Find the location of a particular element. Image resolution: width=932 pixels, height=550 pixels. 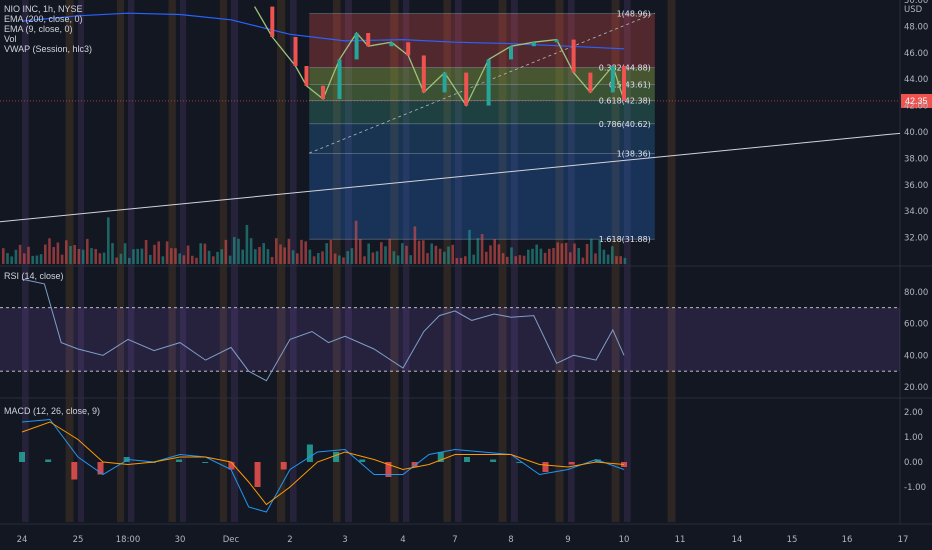

y-tick-label: 34.00 is located at coordinates (916, 212).